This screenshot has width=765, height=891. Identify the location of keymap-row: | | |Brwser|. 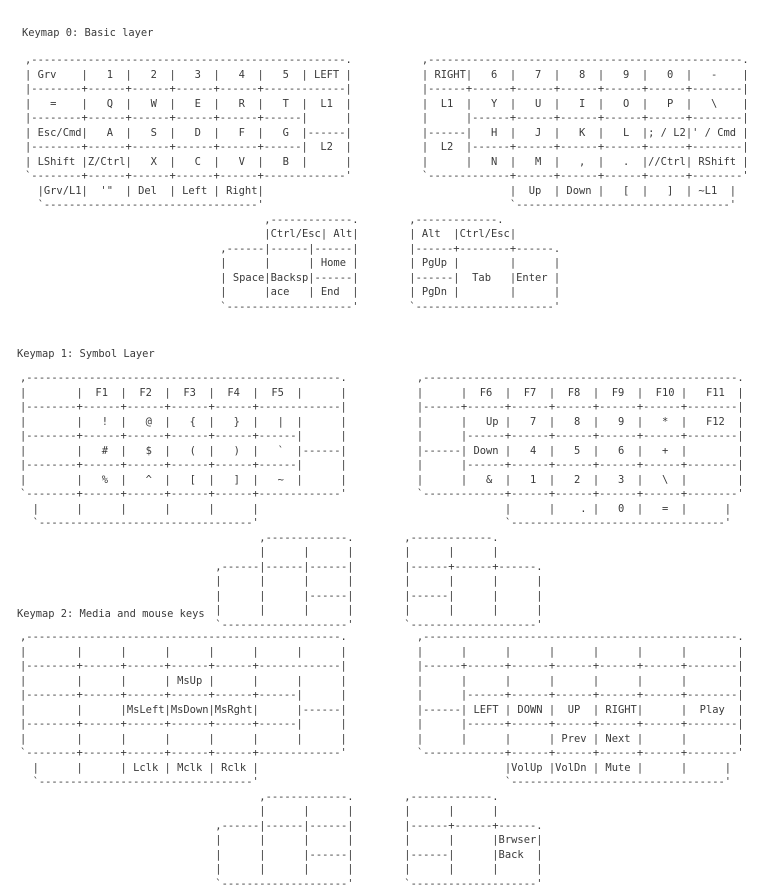
(473, 840).